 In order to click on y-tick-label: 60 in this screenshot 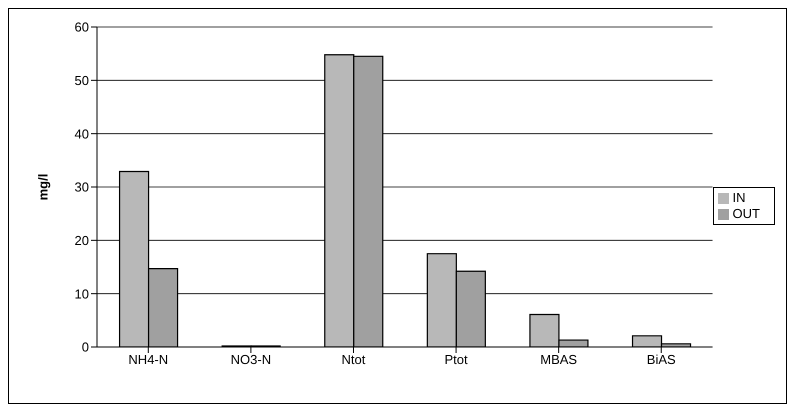, I will do `click(81, 27)`.